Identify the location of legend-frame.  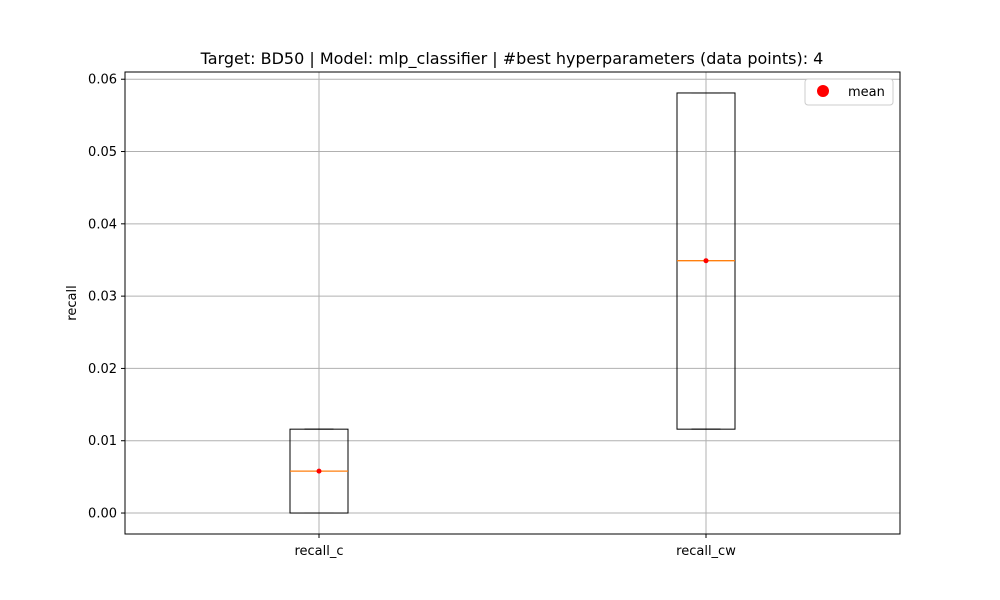
(849, 92).